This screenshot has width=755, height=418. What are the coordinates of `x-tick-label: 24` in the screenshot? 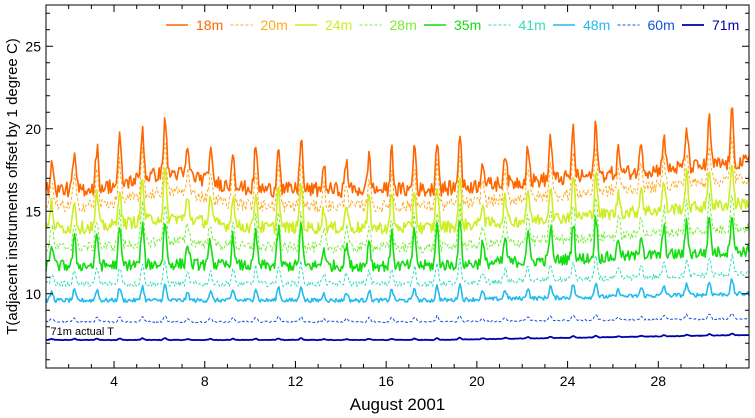 It's located at (568, 381).